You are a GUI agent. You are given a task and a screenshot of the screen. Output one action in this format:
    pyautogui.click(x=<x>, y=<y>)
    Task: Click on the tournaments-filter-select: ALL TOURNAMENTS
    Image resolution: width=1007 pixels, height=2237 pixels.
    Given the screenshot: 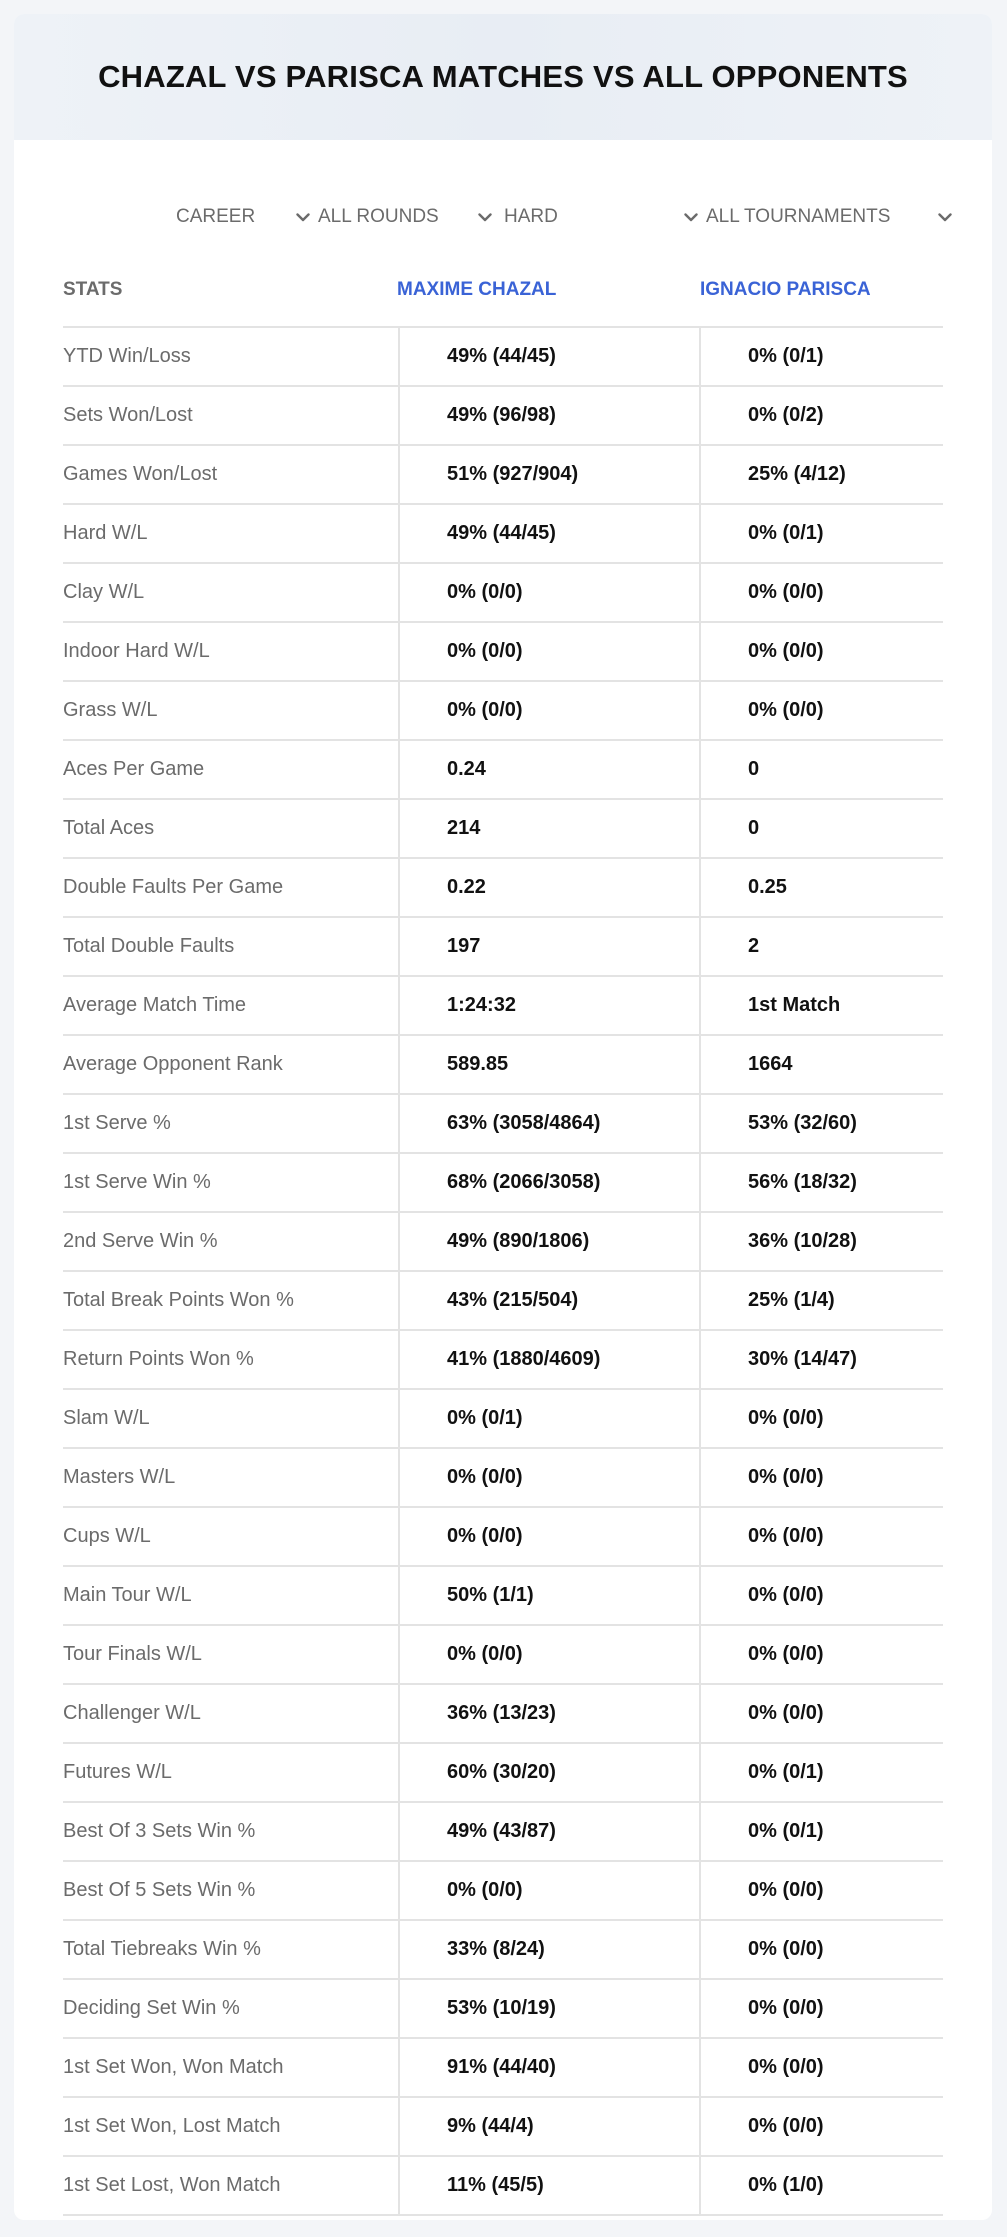 What is the action you would take?
    pyautogui.click(x=830, y=217)
    